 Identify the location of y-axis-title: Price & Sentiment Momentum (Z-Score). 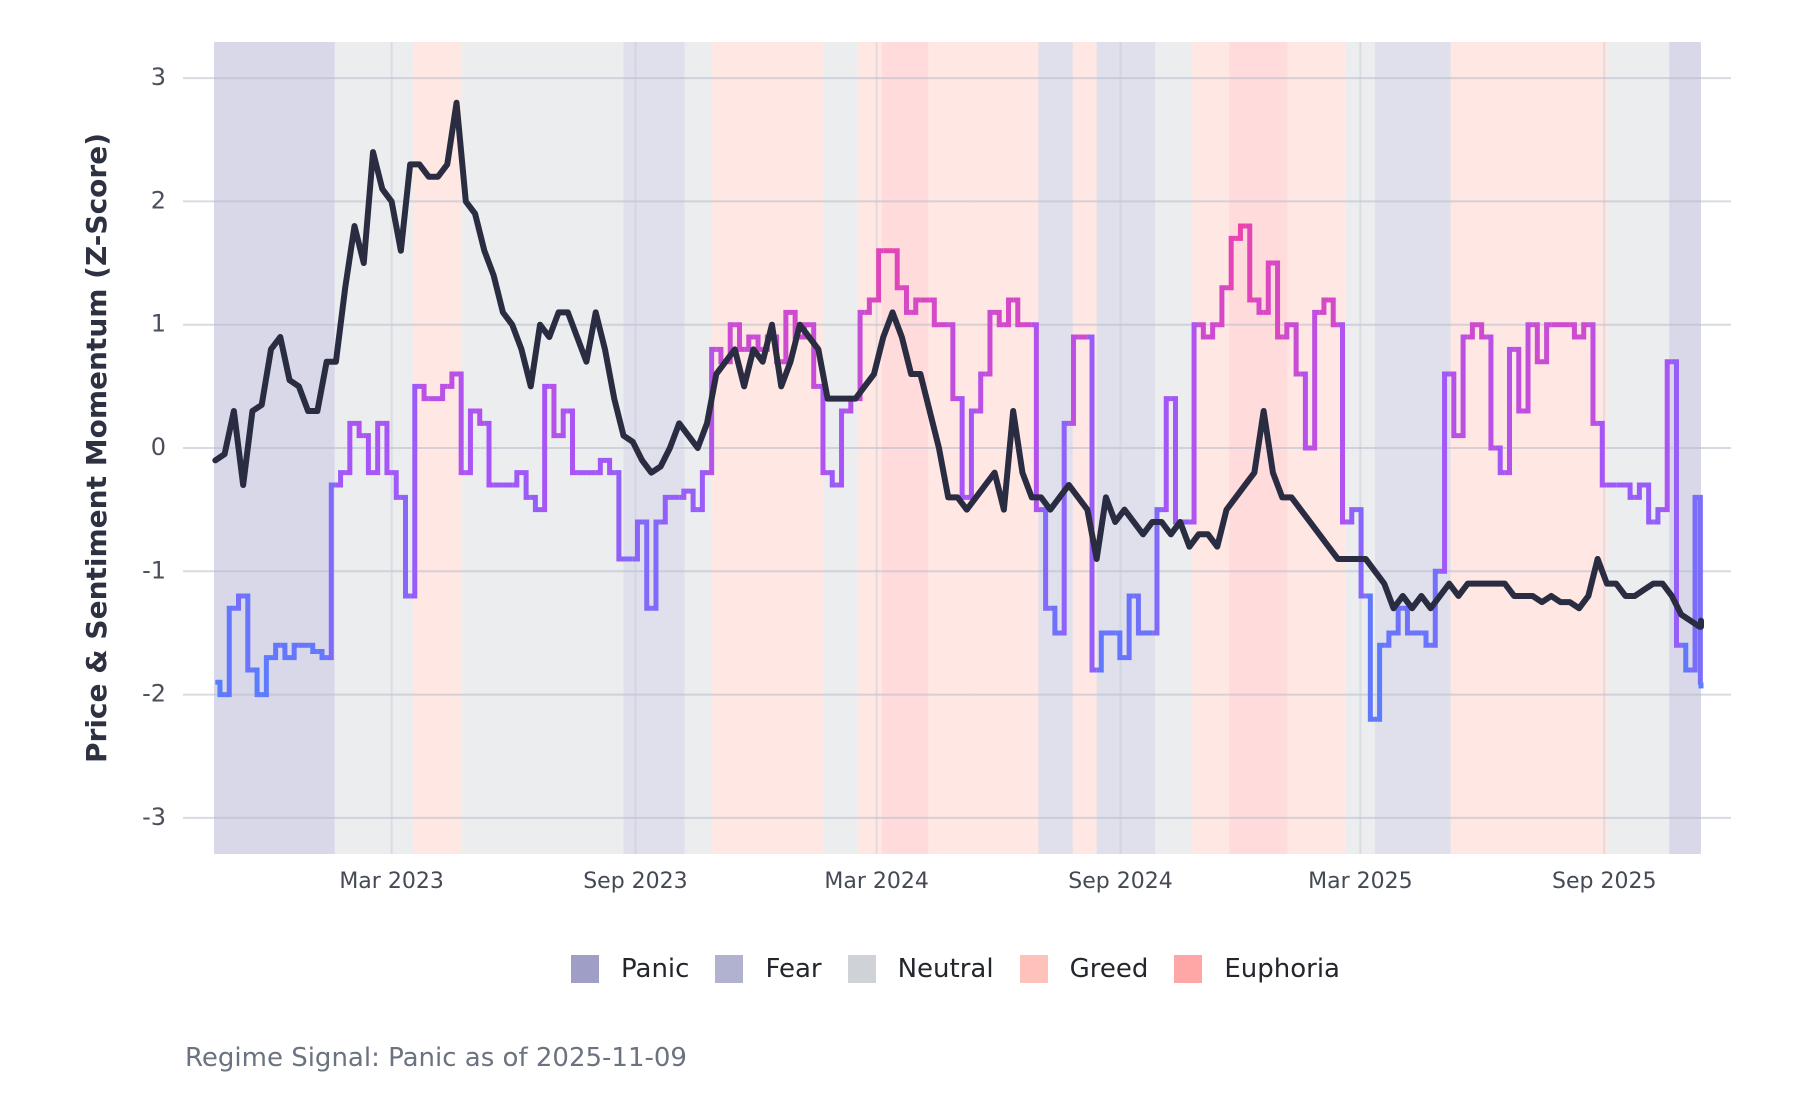
(96, 448).